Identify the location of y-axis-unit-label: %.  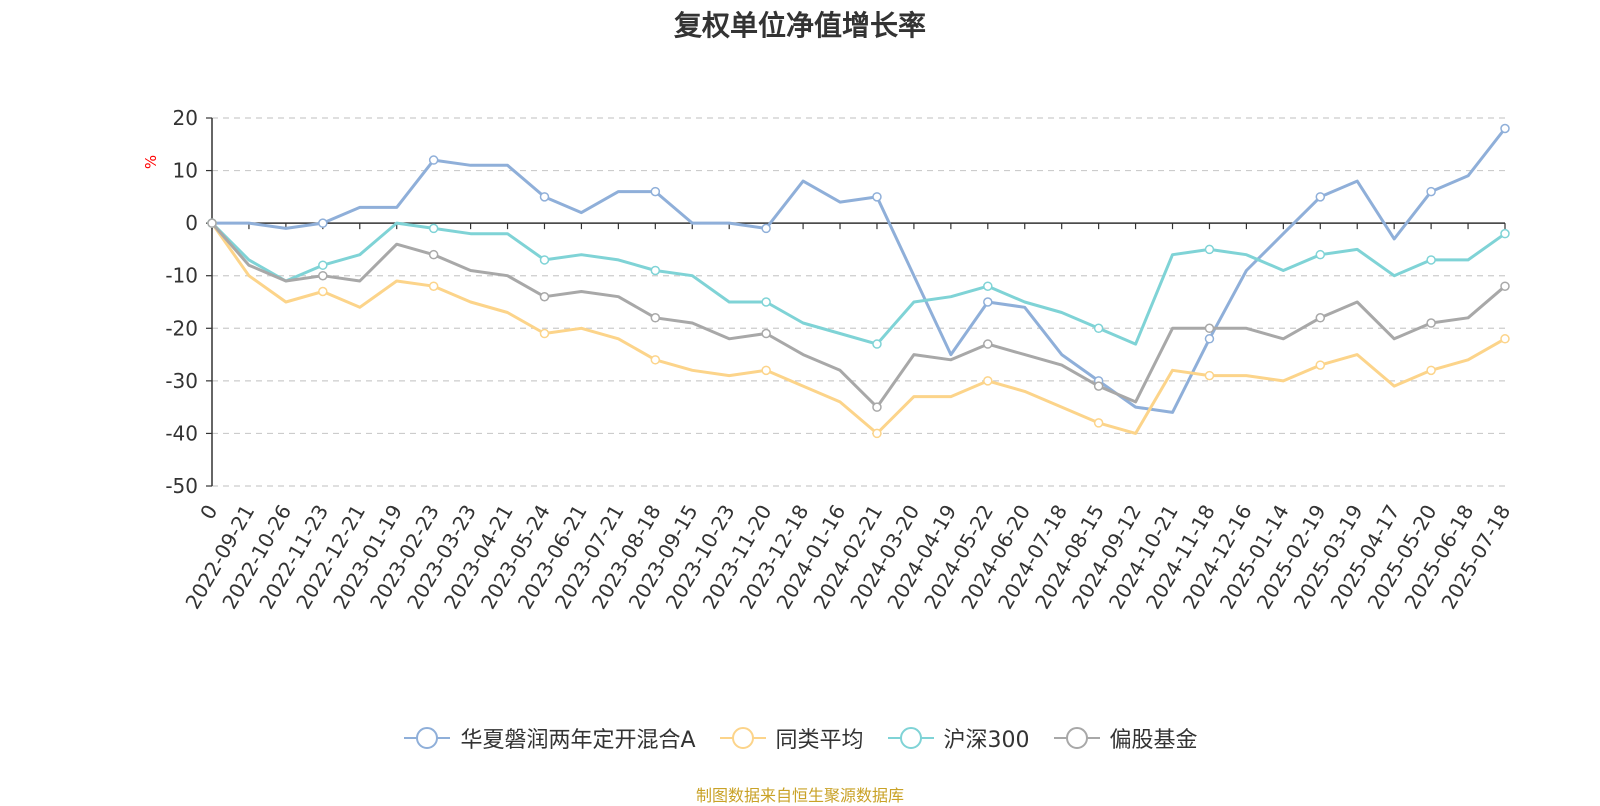
(151, 162).